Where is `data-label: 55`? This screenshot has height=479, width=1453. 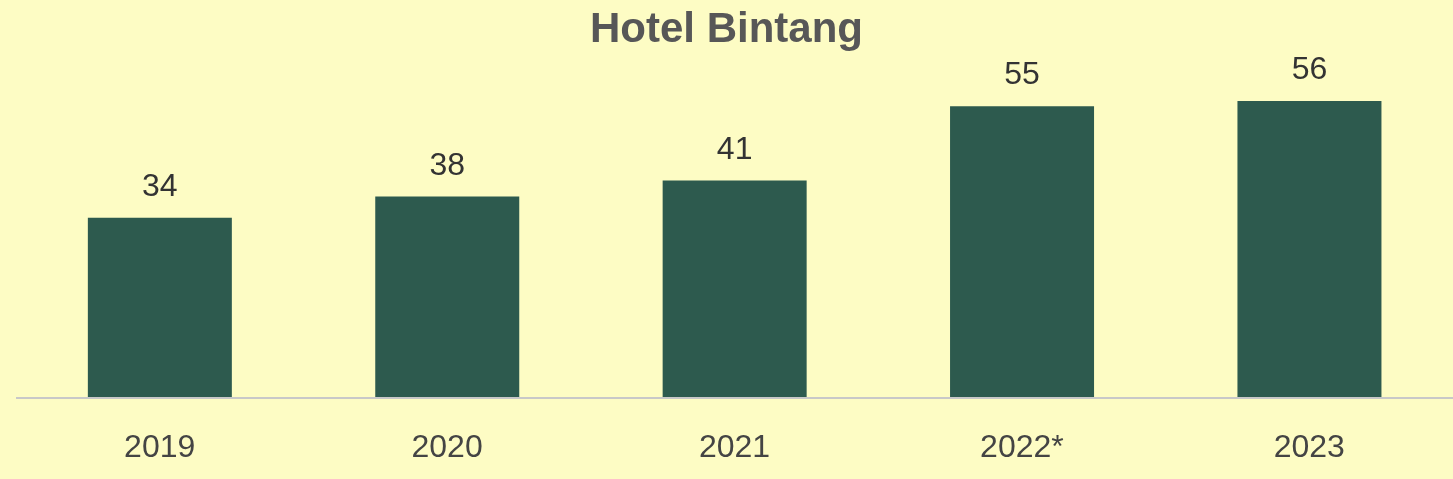 data-label: 55 is located at coordinates (1022, 73).